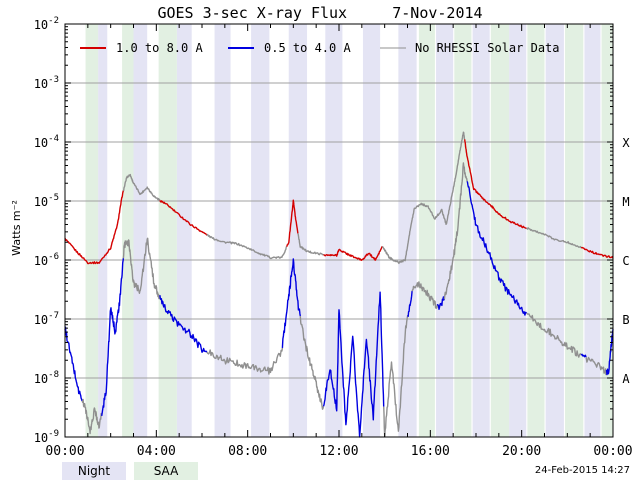 The image size is (640, 480). What do you see at coordinates (338, 451) in the screenshot?
I see `x-tick-label: 12:00` at bounding box center [338, 451].